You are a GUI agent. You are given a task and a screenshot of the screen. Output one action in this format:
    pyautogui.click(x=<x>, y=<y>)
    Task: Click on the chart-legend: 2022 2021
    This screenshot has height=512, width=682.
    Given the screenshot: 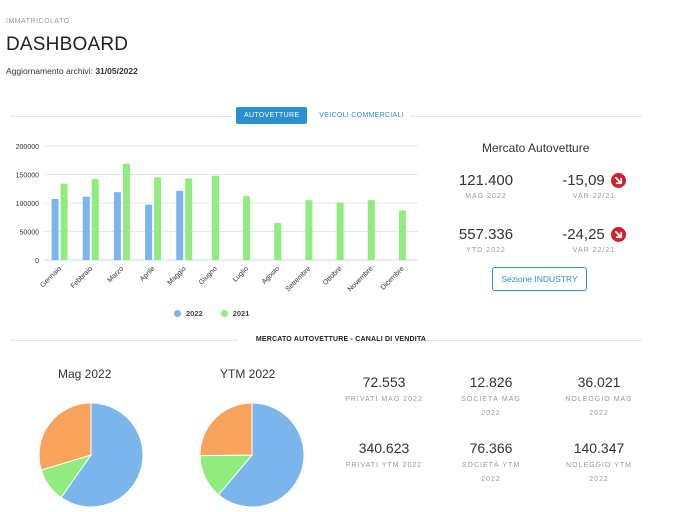 What is the action you would take?
    pyautogui.click(x=220, y=313)
    